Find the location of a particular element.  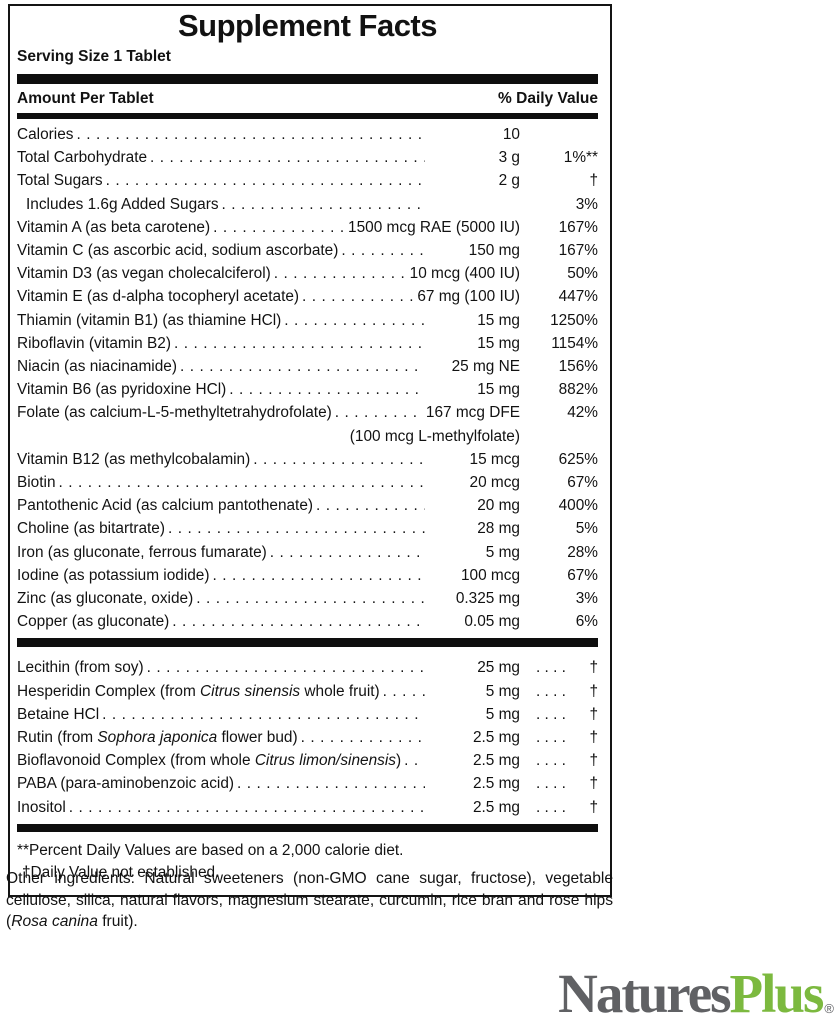

divider-medium is located at coordinates (307, 116).